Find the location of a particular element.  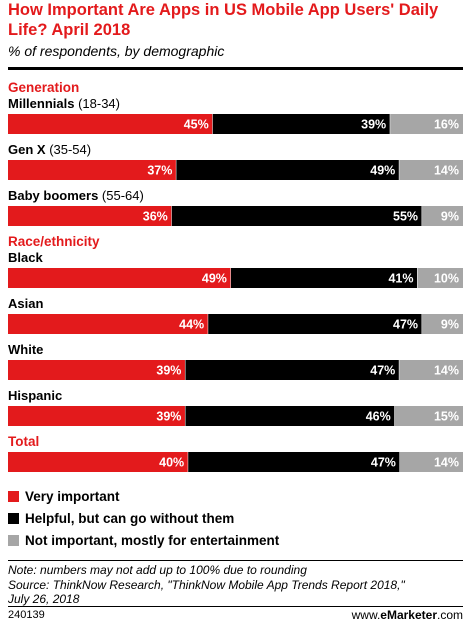

bar-hispanic-not-important-mostly-for-entertainment is located at coordinates (428, 416).